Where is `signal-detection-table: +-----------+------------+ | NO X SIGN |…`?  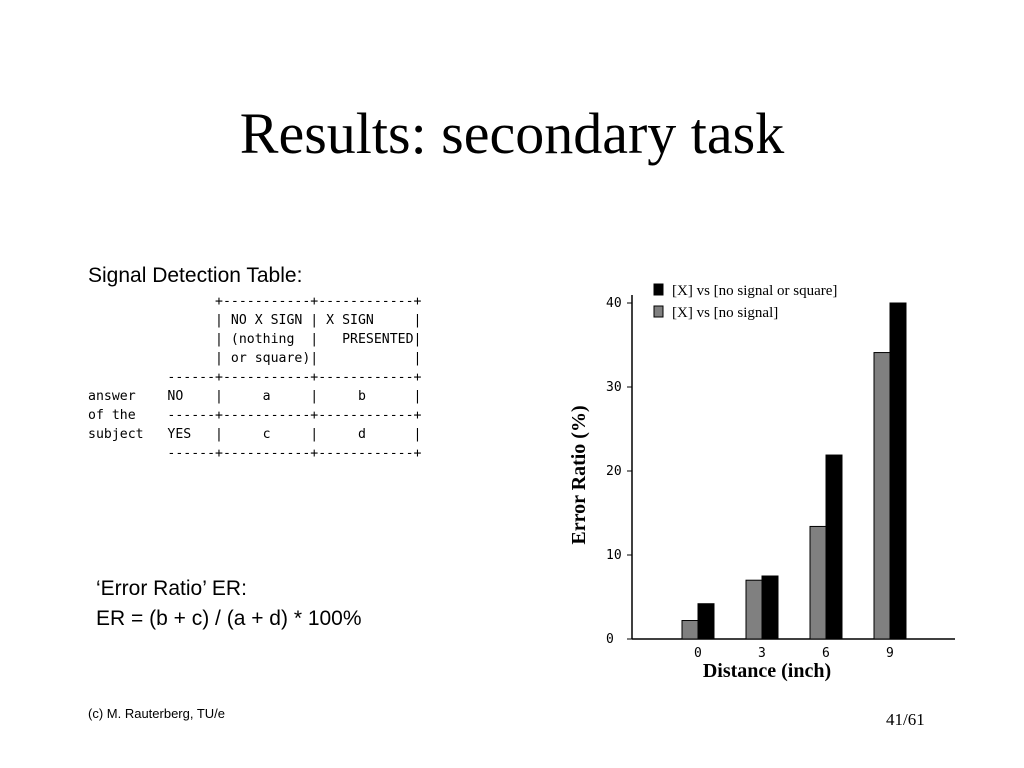
signal-detection-table: +-----------+------------+ | NO X SIGN |… is located at coordinates (255, 377).